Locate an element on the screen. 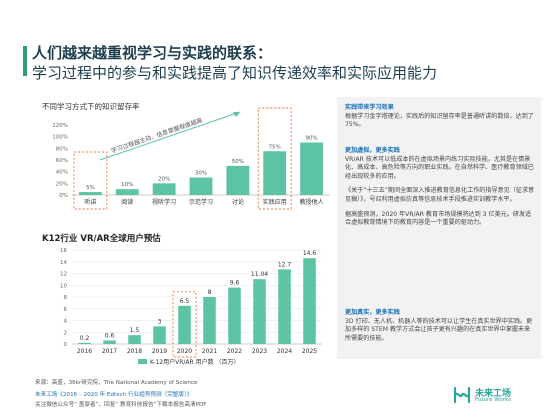 The height and width of the screenshot is (412, 550). chart1-category-label: 教授他人 is located at coordinates (312, 202).